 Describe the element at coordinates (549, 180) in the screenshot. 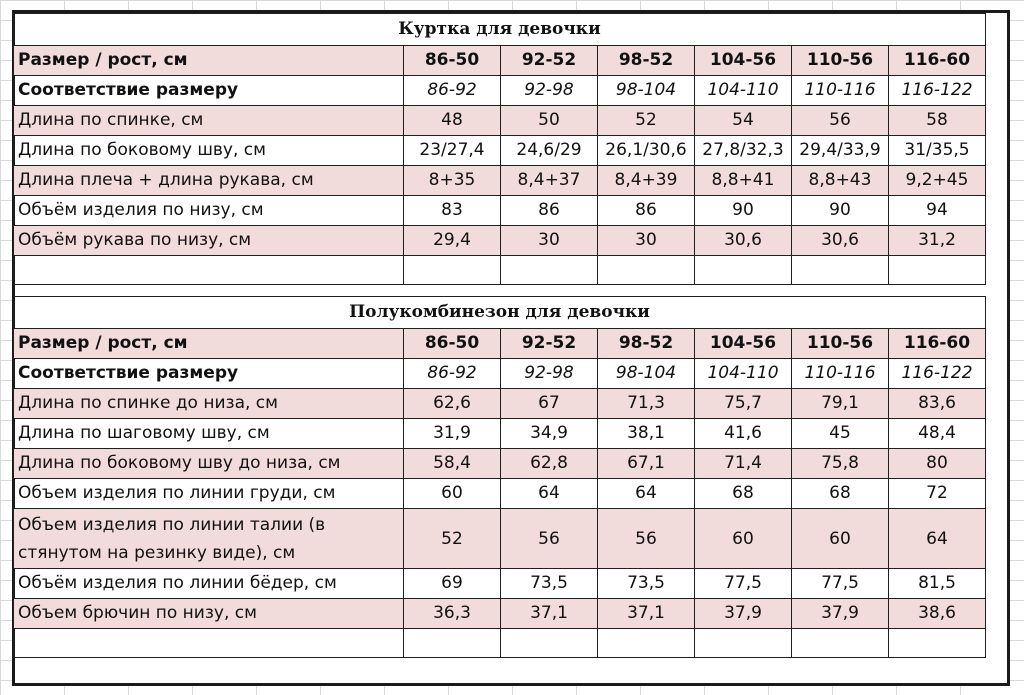

I see `measurement-value: 8,4+37` at that location.